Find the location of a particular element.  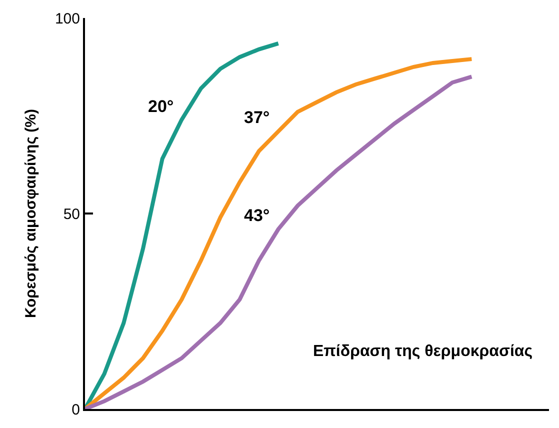

series-label: 37° is located at coordinates (257, 117).